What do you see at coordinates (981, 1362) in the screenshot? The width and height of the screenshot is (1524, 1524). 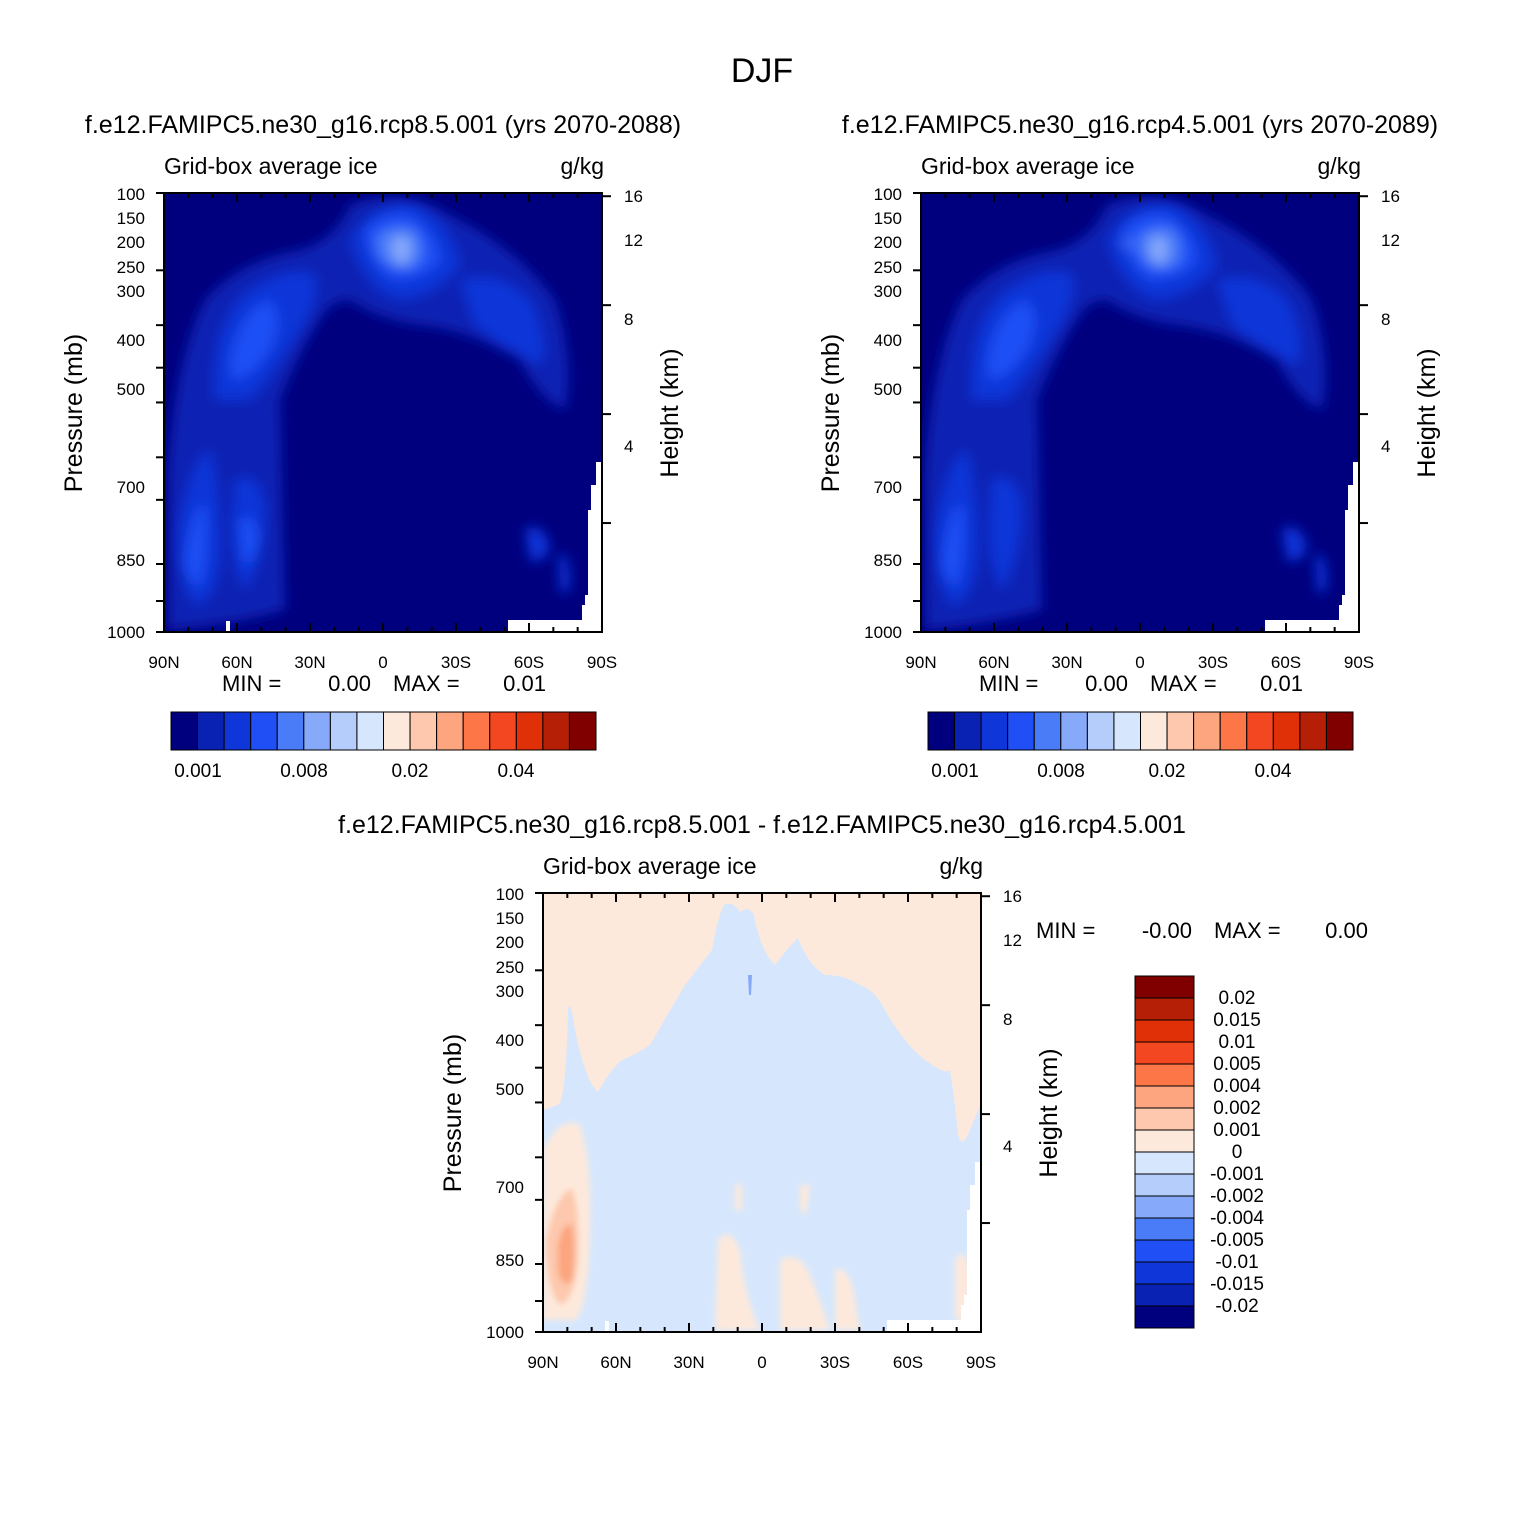 I see `x-tick-label: 90S` at bounding box center [981, 1362].